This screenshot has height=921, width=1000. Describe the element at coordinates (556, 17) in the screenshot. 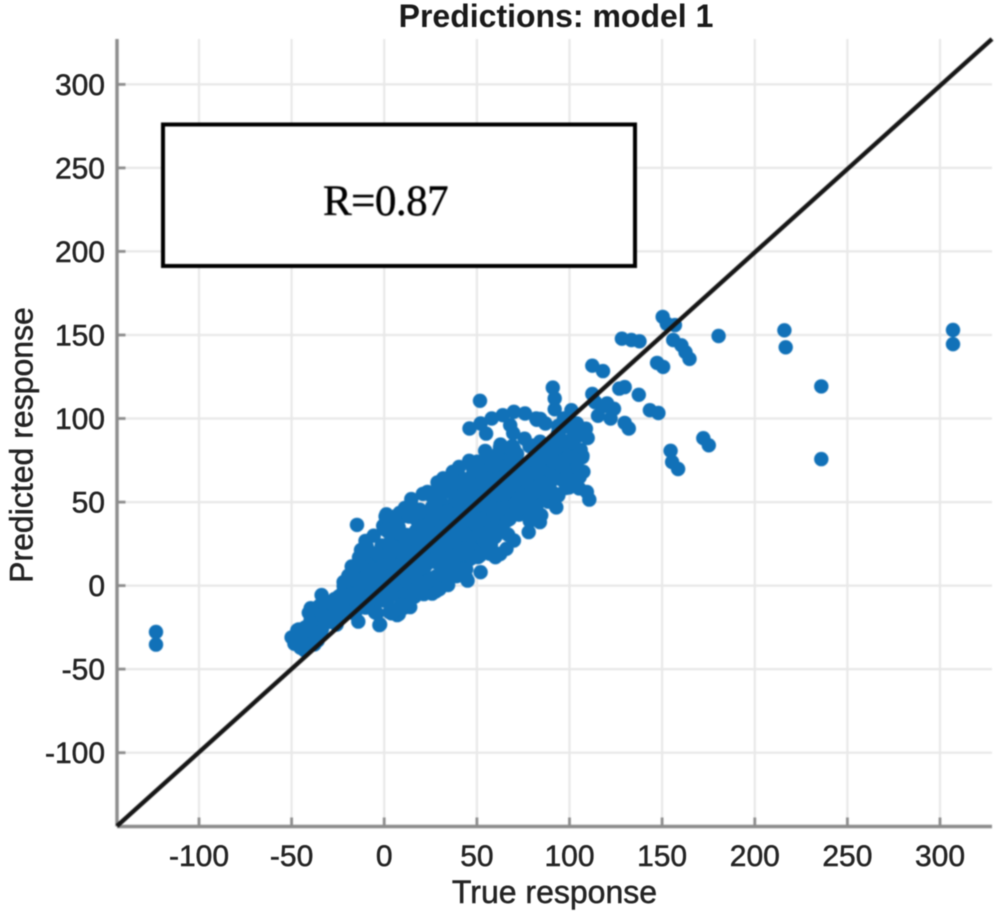

I see `svg-text: Predictions: model 1` at that location.